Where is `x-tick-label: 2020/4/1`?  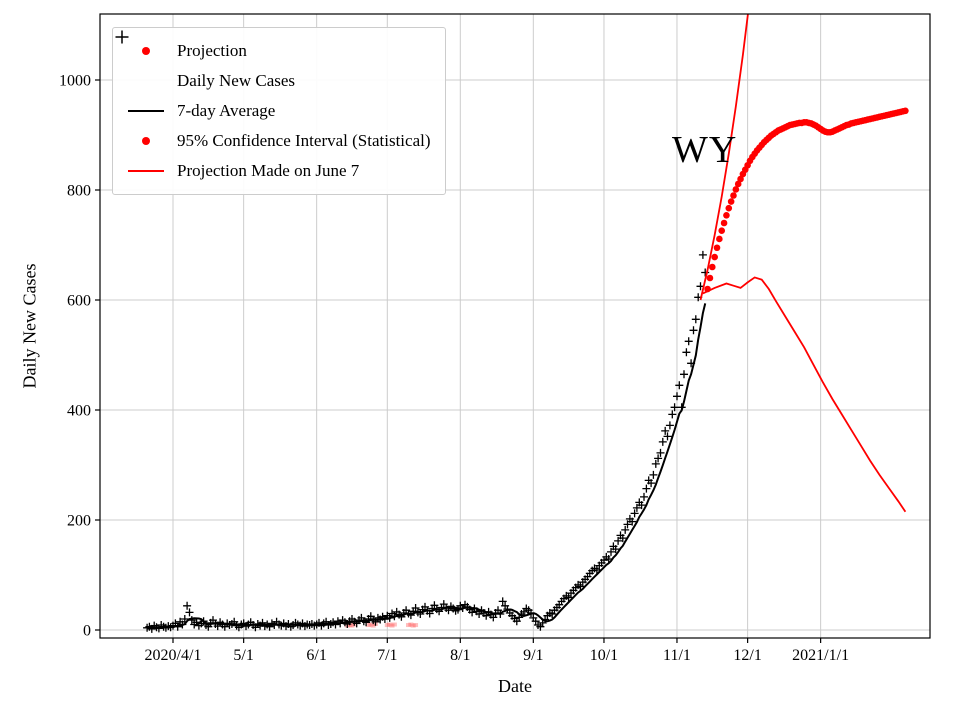
x-tick-label: 2020/4/1 is located at coordinates (173, 655).